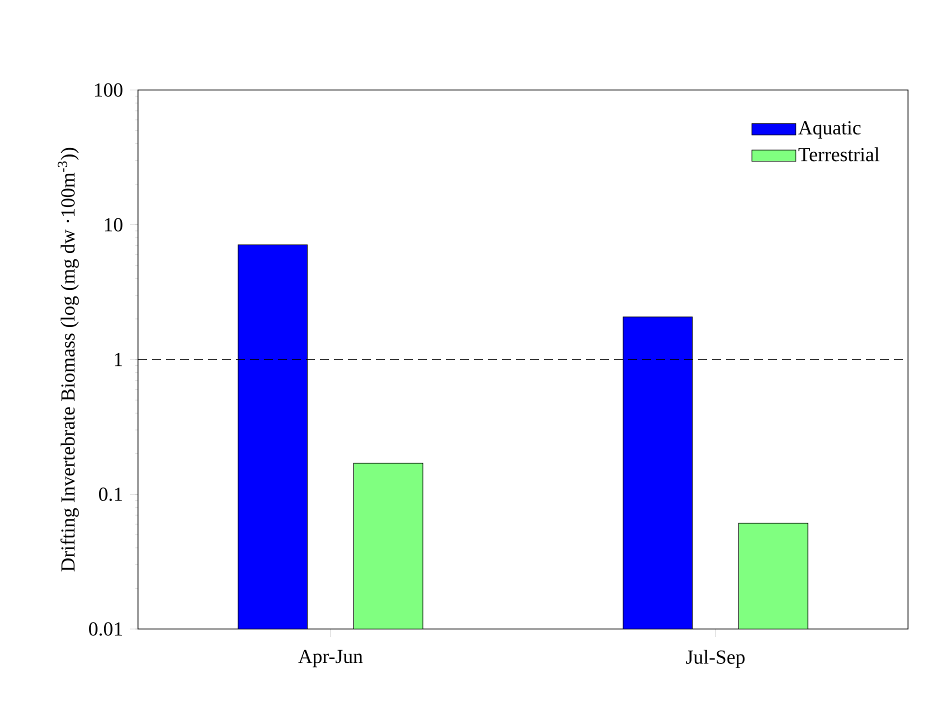 Image resolution: width=941 pixels, height=704 pixels. What do you see at coordinates (118, 359) in the screenshot?
I see `y-tick-label: 1` at bounding box center [118, 359].